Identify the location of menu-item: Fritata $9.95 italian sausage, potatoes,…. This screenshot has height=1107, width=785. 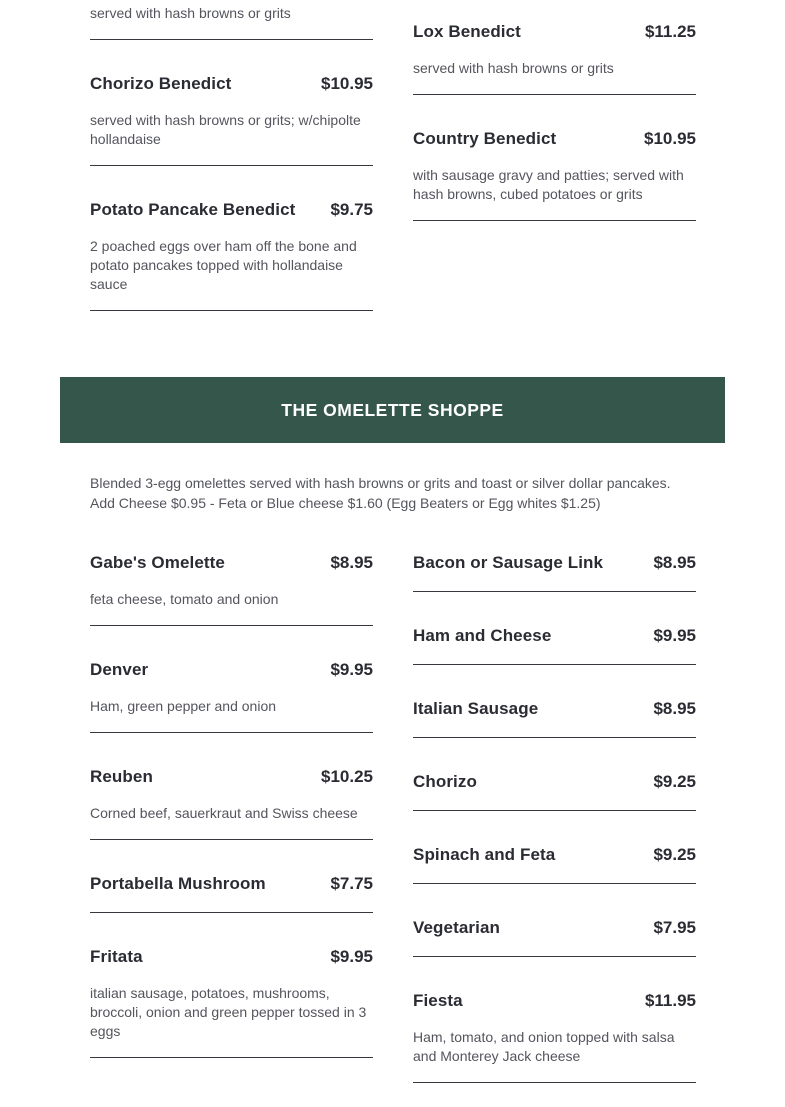
(231, 1001).